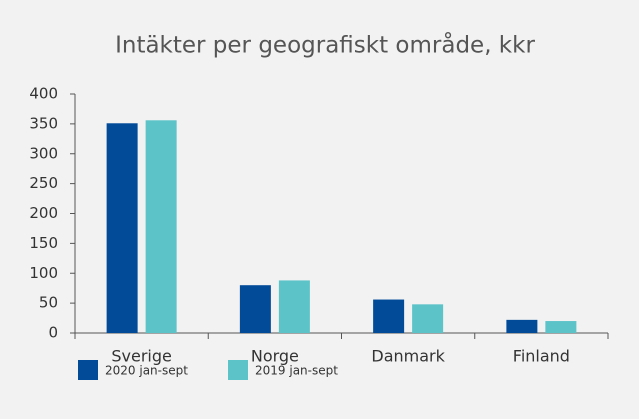 The height and width of the screenshot is (419, 639). I want to click on y-tick-label: 400, so click(43, 94).